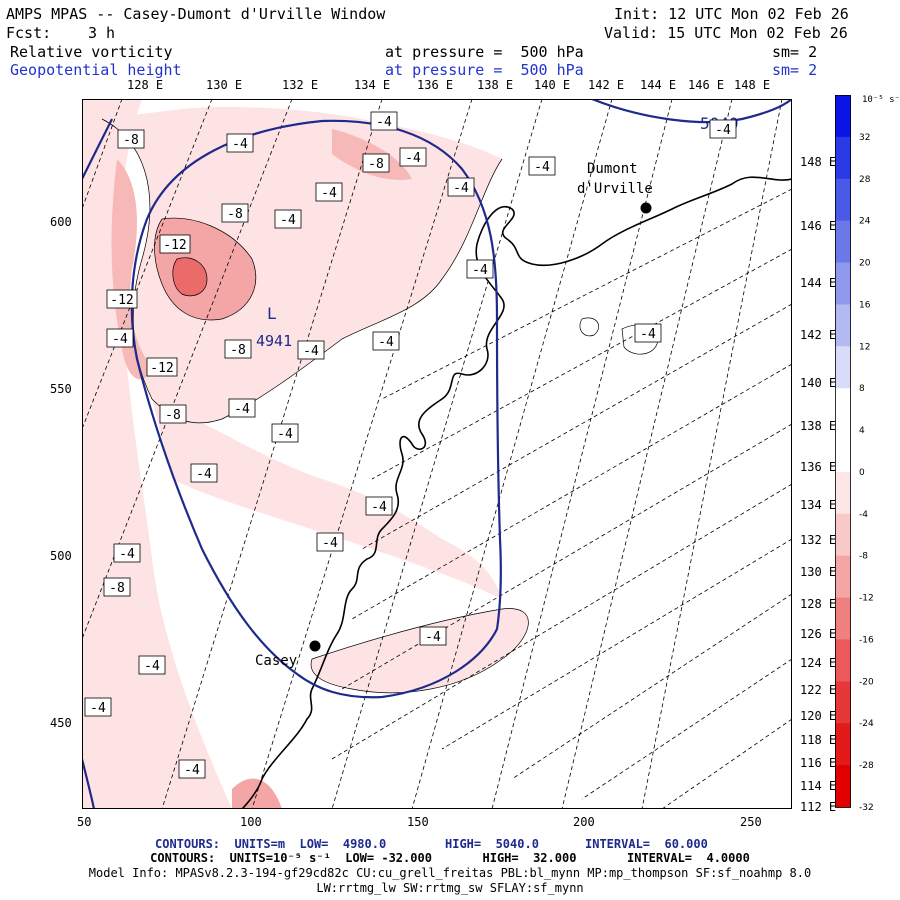  I want to click on station-marker-casey, so click(315, 646).